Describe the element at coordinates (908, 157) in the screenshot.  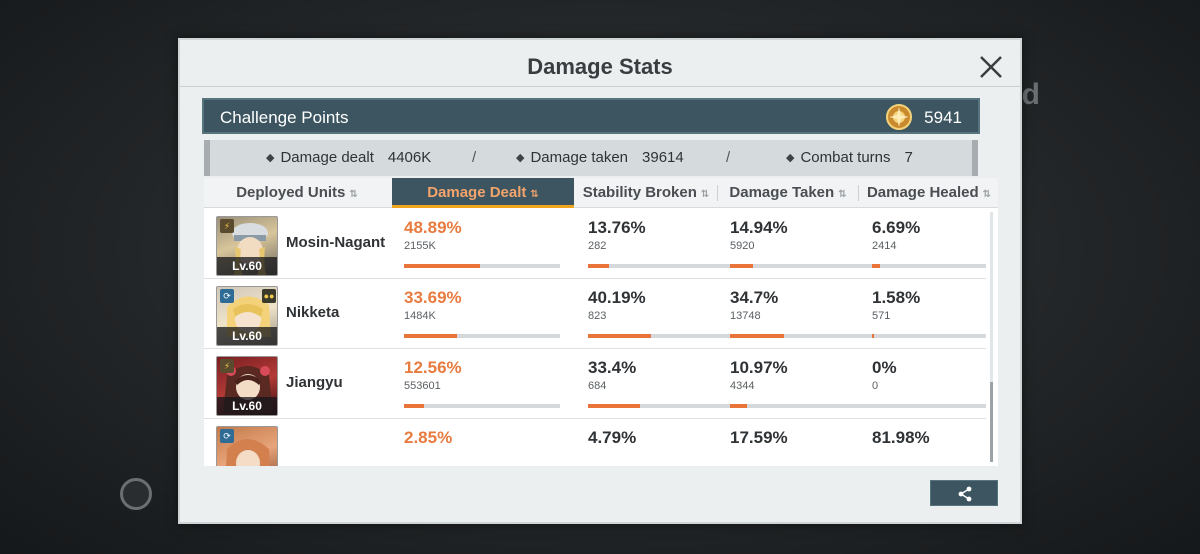
I see `summary-combat-turns-value: 7` at that location.